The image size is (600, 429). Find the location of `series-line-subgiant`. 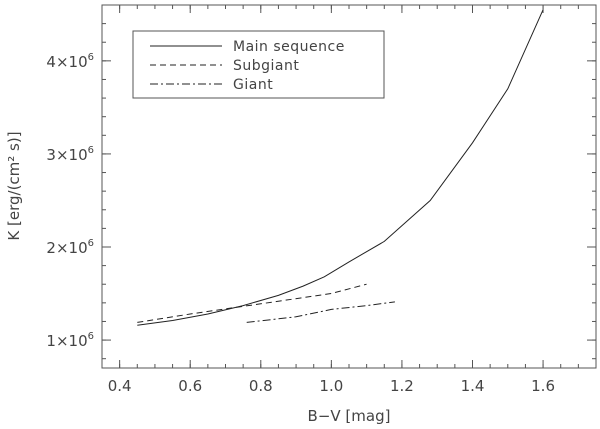

series-line-subgiant is located at coordinates (252, 303).